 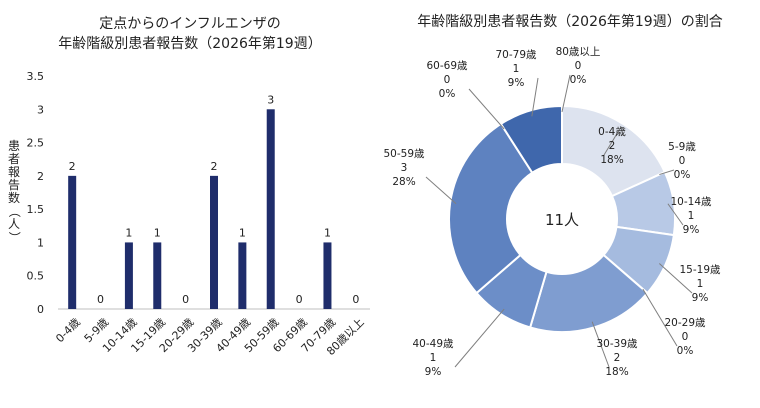 What do you see at coordinates (40, 242) in the screenshot?
I see `y-tick-label: 1` at bounding box center [40, 242].